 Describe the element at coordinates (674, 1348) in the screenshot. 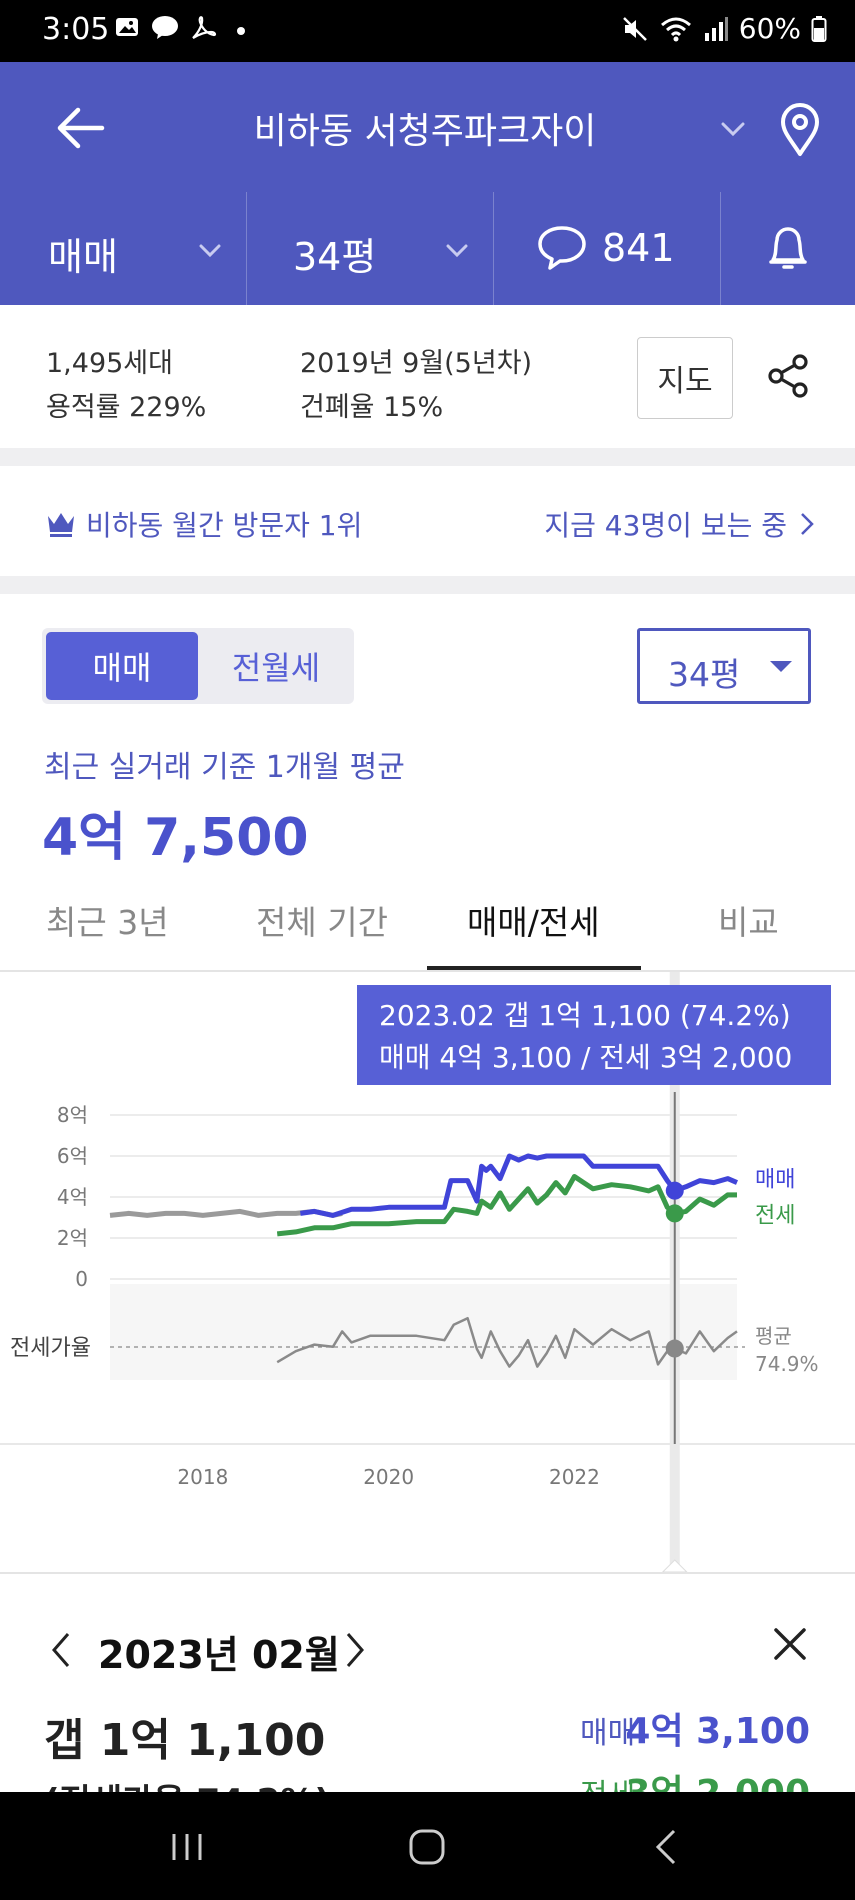

I see `ratio-point-selected` at that location.